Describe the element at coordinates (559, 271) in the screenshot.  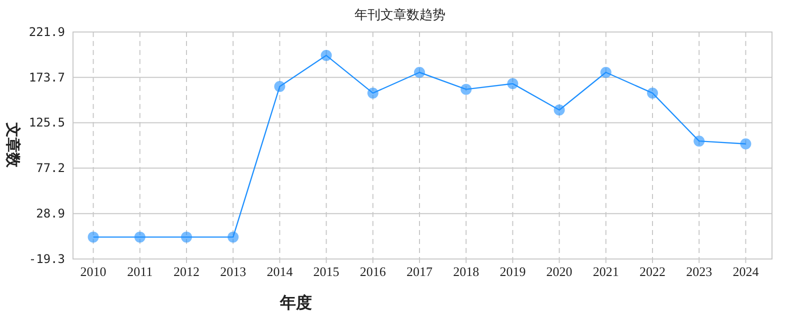
I see `x-tick-label: 2020` at that location.